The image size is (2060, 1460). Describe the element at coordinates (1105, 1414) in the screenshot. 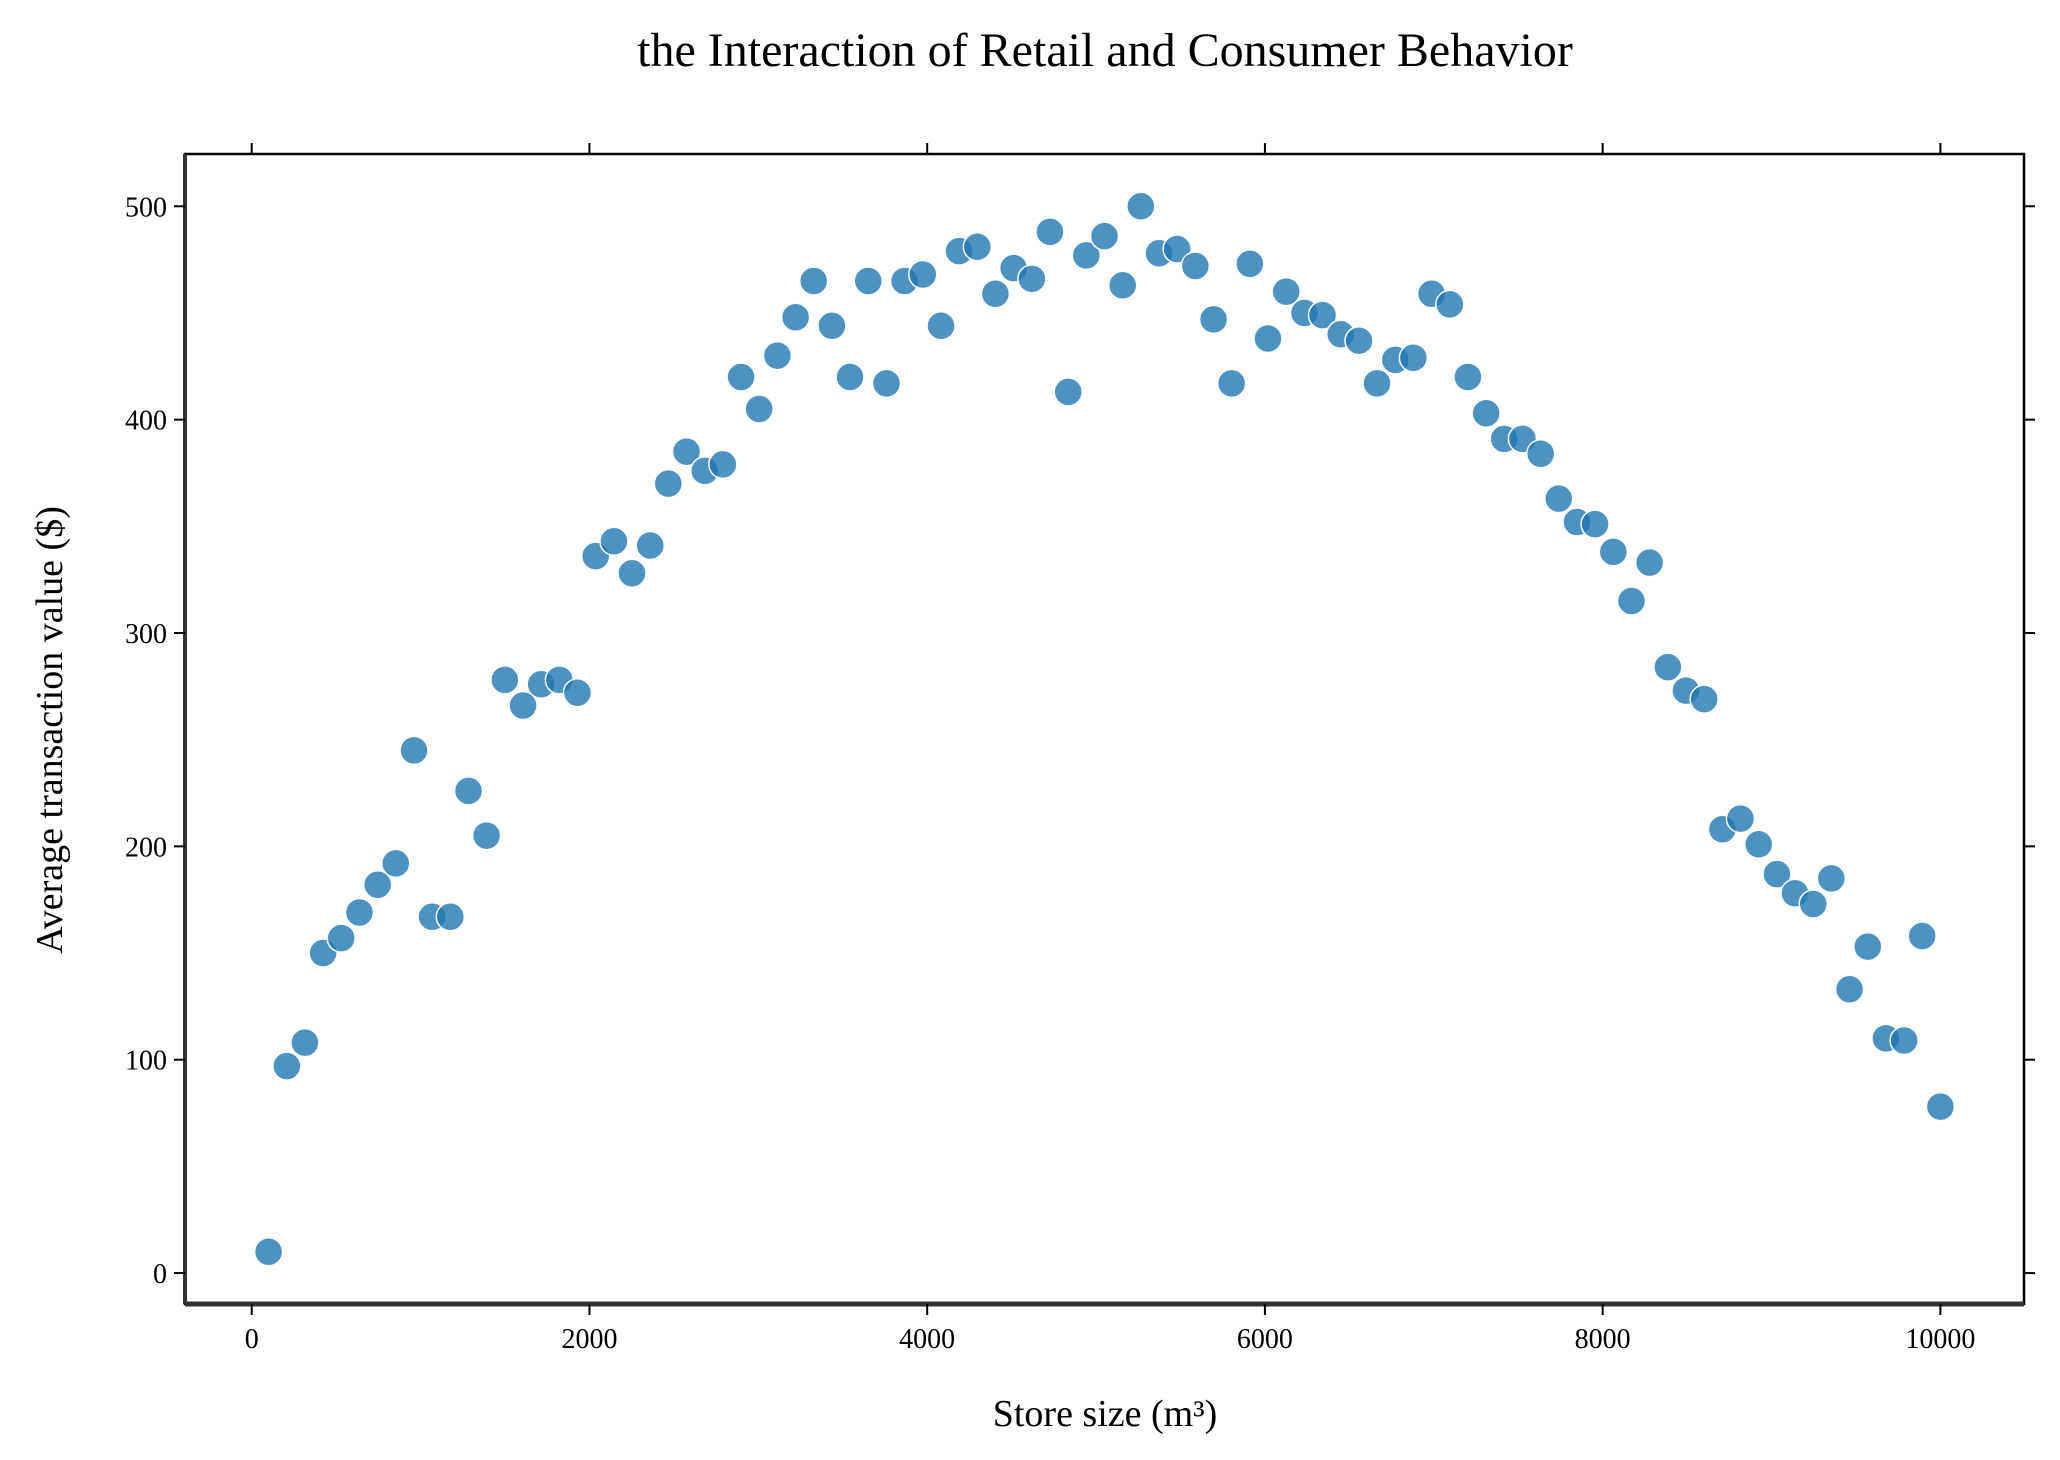

I see `x-axis-label: Store size (m³)` at that location.